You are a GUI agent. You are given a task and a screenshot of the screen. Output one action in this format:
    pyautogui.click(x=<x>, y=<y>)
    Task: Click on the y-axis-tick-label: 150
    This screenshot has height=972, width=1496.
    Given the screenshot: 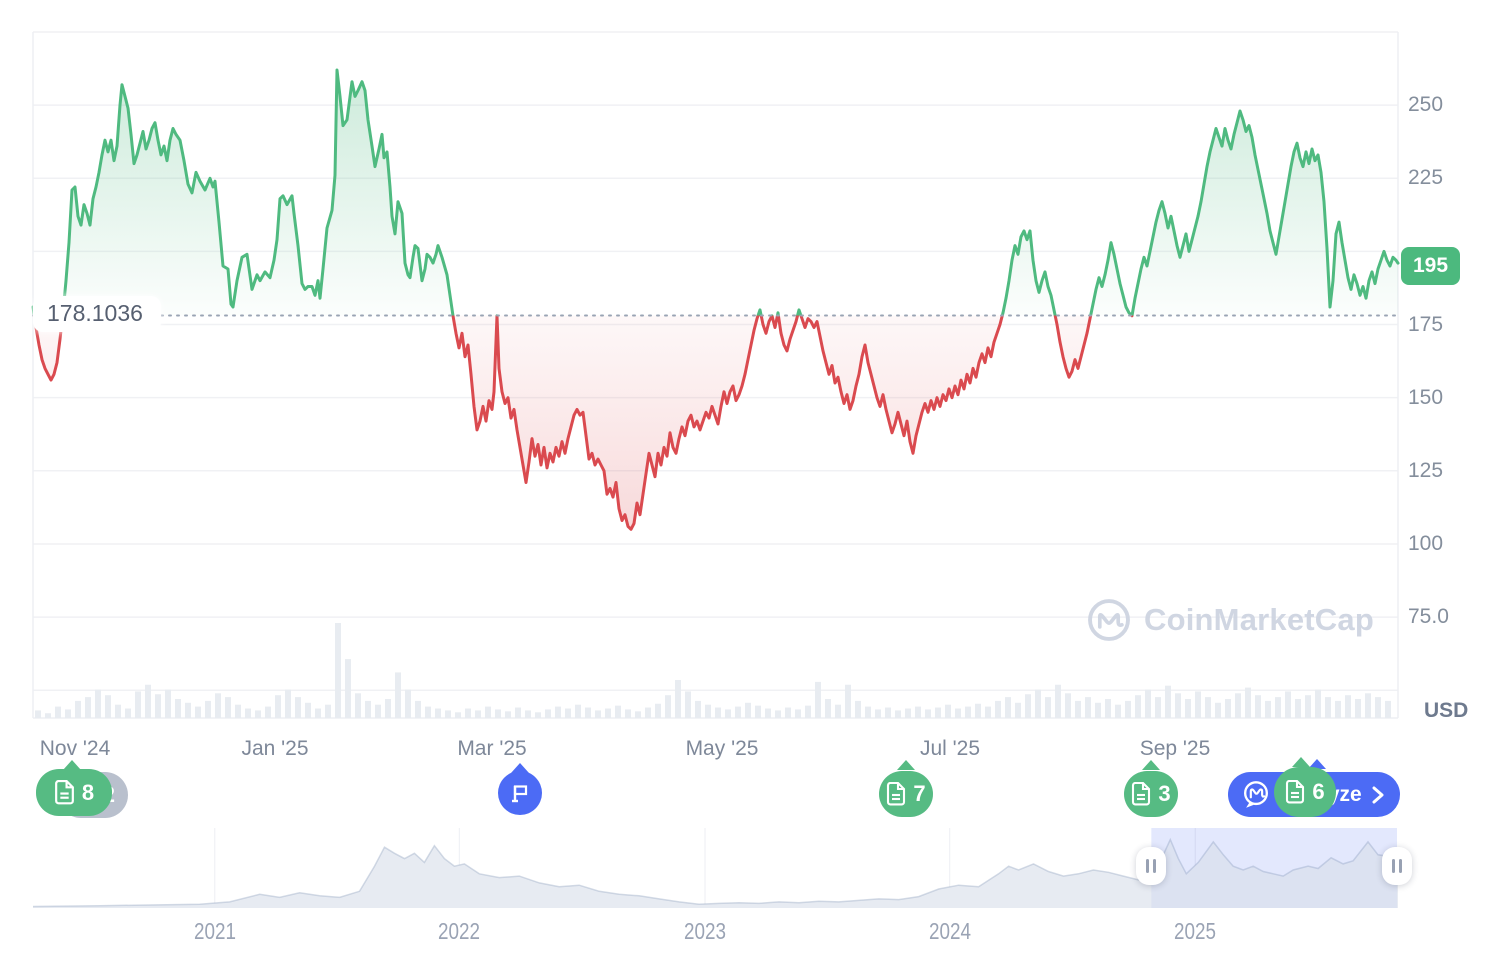 What is the action you would take?
    pyautogui.click(x=1426, y=397)
    